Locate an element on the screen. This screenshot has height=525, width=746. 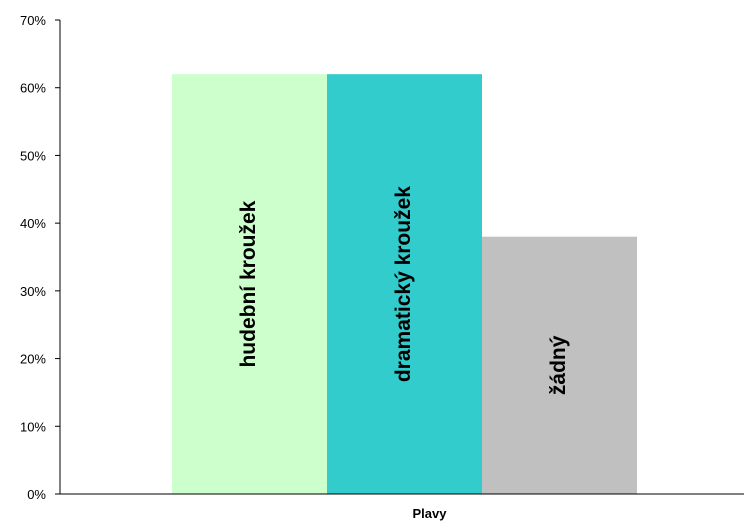
y-tick-label: 50% is located at coordinates (33, 155).